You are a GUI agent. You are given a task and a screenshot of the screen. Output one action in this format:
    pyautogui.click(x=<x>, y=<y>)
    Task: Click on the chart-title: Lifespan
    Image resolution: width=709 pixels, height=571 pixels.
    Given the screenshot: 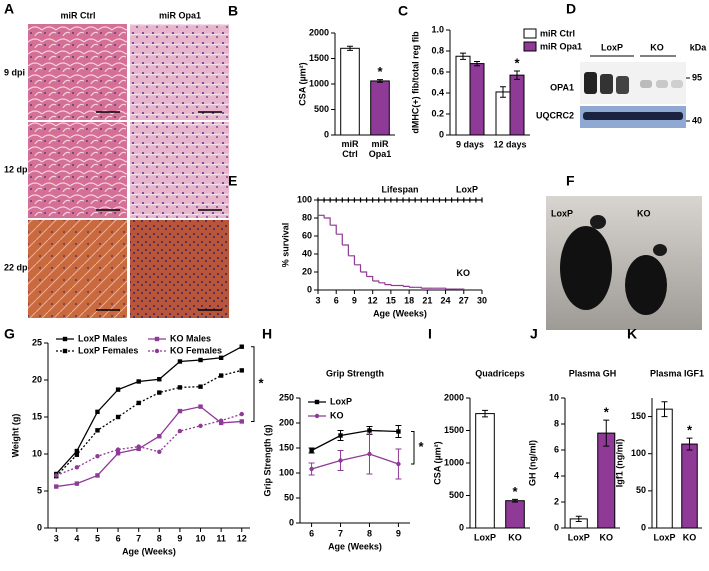 What is the action you would take?
    pyautogui.click(x=399, y=189)
    